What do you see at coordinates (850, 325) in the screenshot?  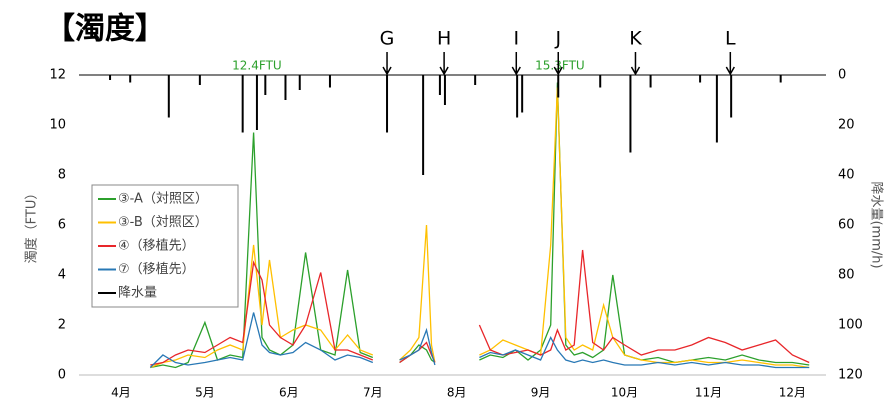 I see `y2-tick-label: 100` at bounding box center [850, 325].